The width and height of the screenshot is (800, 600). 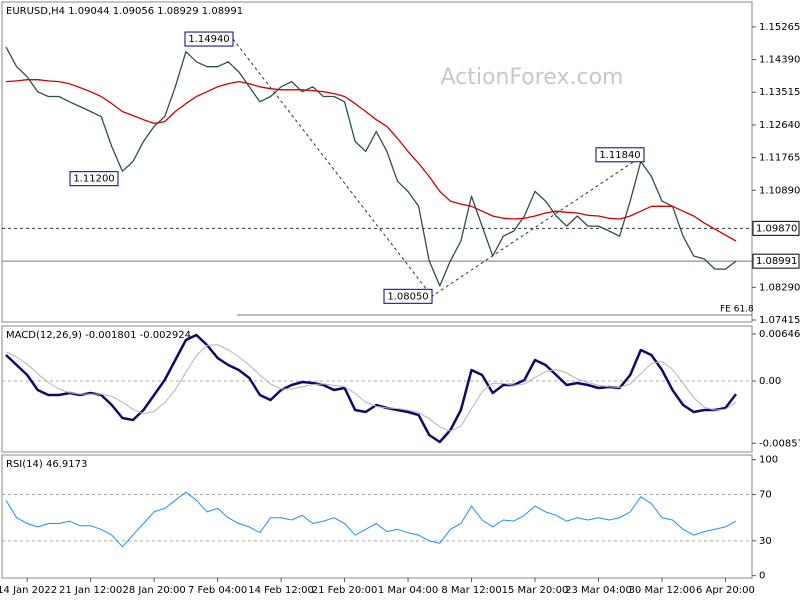 I want to click on y-tick-label: 70, so click(x=765, y=494).